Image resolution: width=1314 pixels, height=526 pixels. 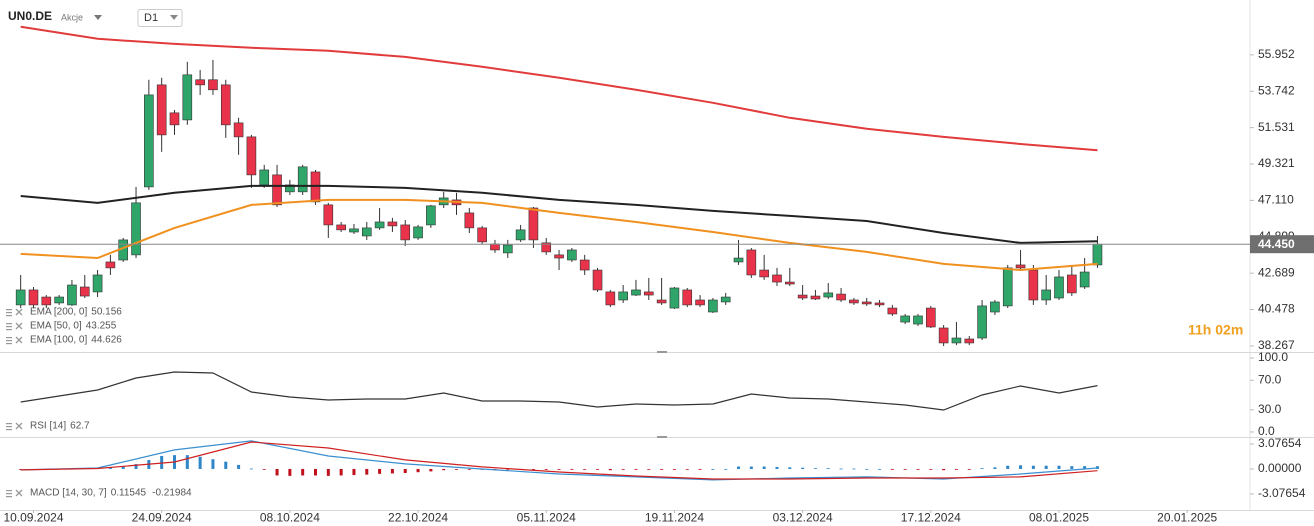 What do you see at coordinates (33, 518) in the screenshot?
I see `x-tick-label: 10.09.2024` at bounding box center [33, 518].